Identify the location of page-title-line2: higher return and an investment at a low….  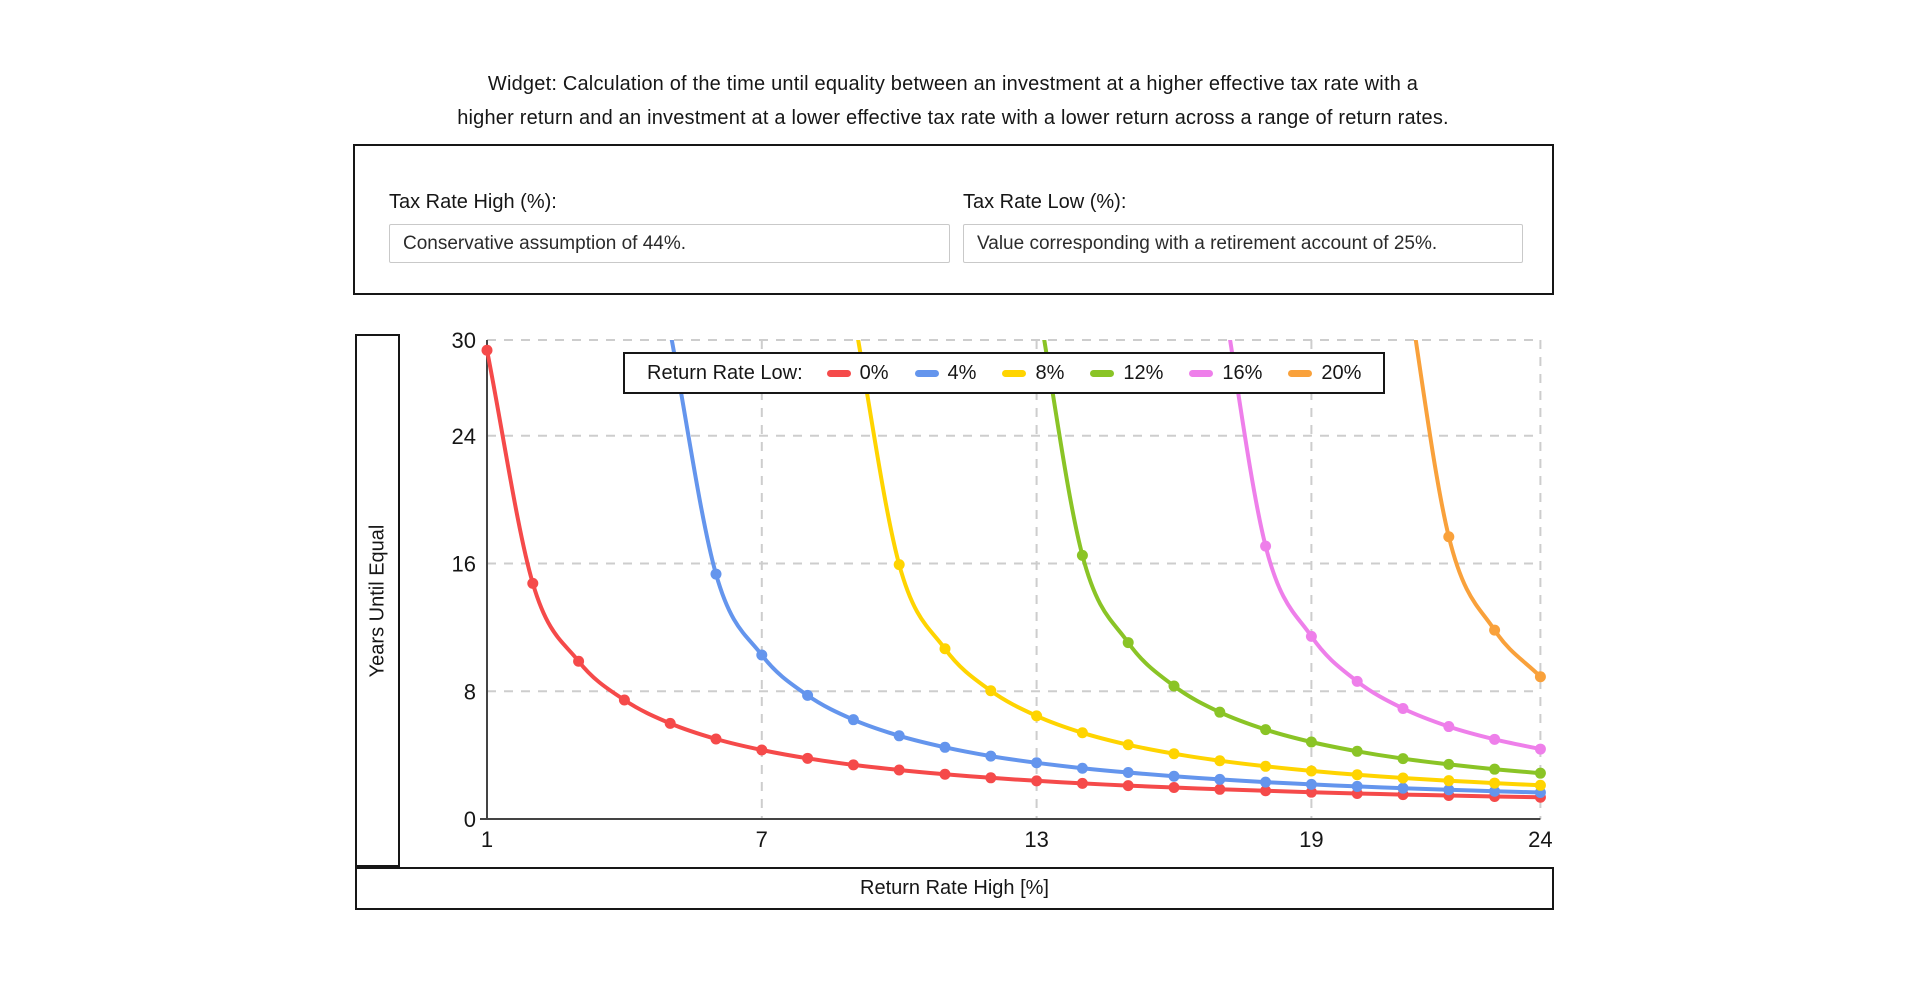
(953, 118).